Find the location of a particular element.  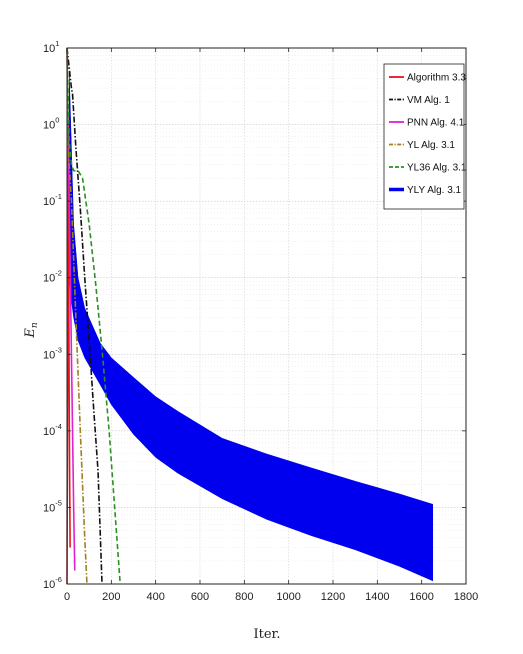

x-tick-label: 1800 is located at coordinates (466, 597).